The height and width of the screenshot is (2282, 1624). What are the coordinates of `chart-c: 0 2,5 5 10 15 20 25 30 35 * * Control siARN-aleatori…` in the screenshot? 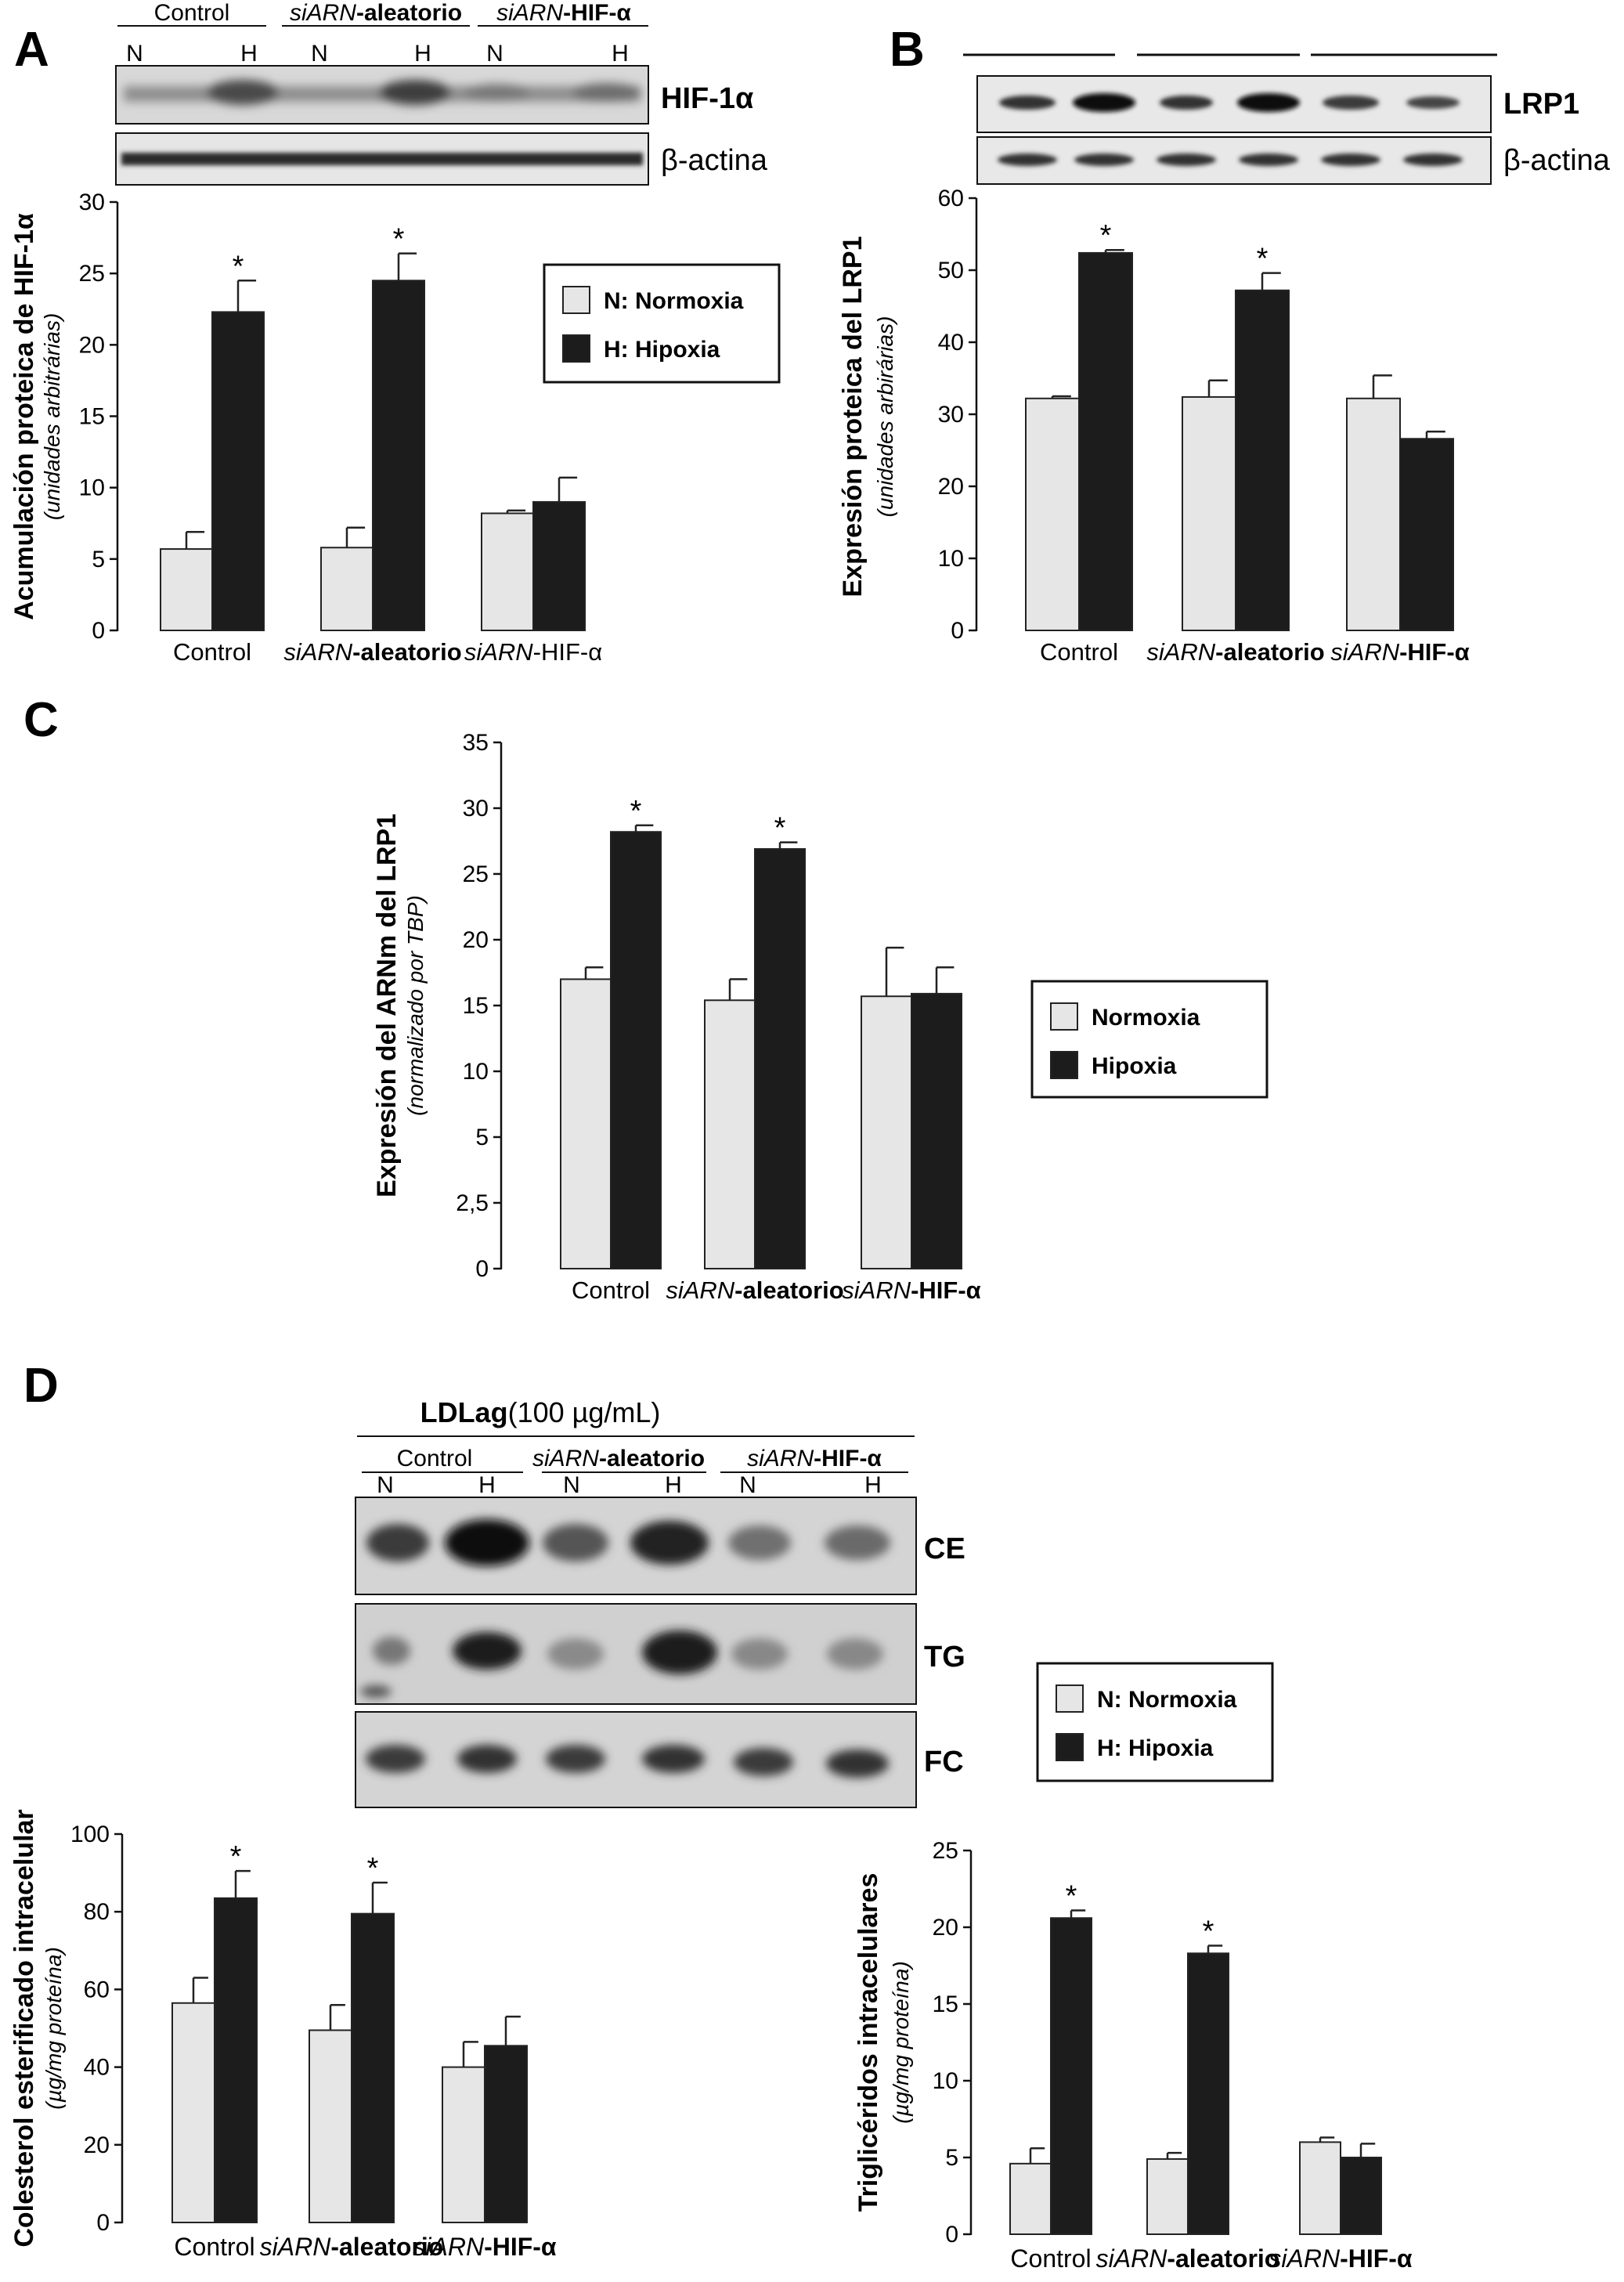 It's located at (821, 1017).